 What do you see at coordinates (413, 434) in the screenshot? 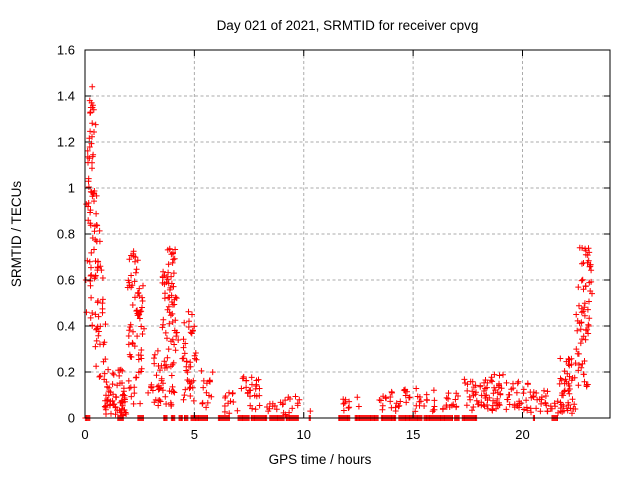
I see `svg-text: 15` at bounding box center [413, 434].